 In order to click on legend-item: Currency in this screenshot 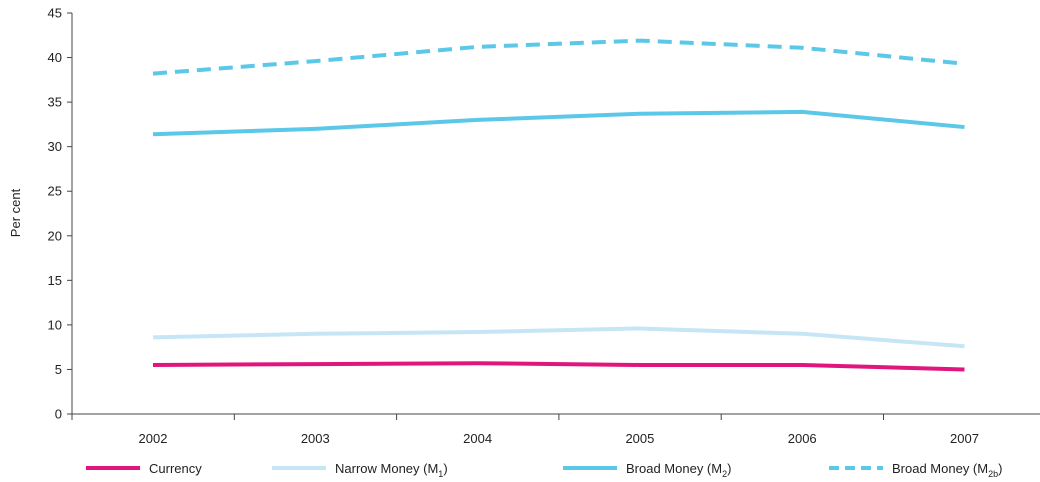, I will do `click(144, 468)`.